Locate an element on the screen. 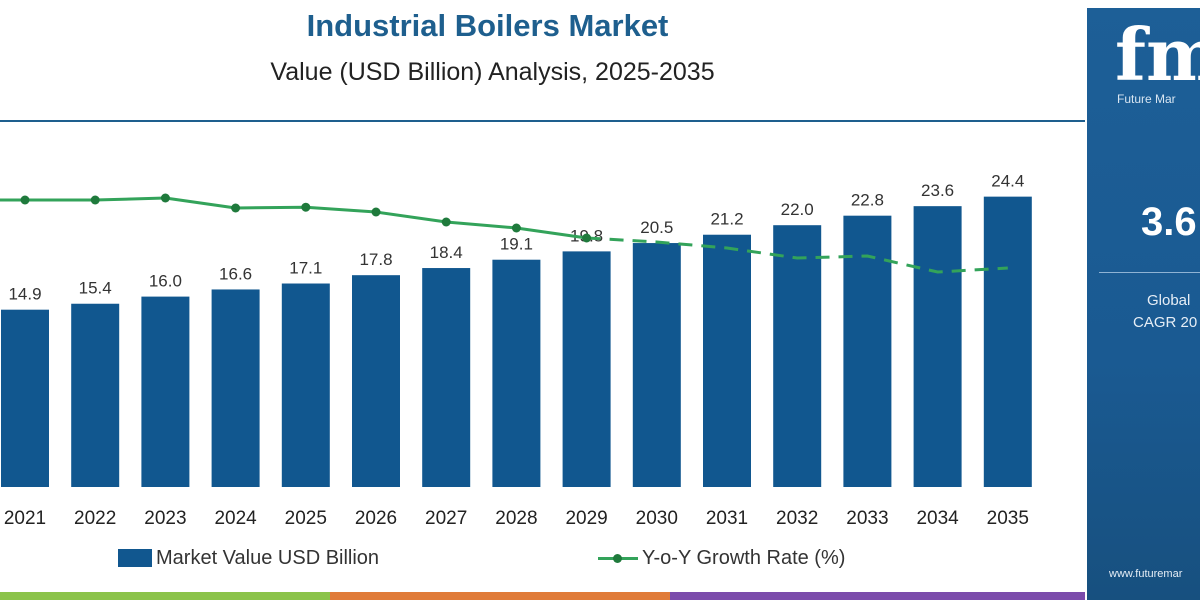 This screenshot has height=600, width=1200. x-tick-label-2023: 2023 is located at coordinates (165, 518).